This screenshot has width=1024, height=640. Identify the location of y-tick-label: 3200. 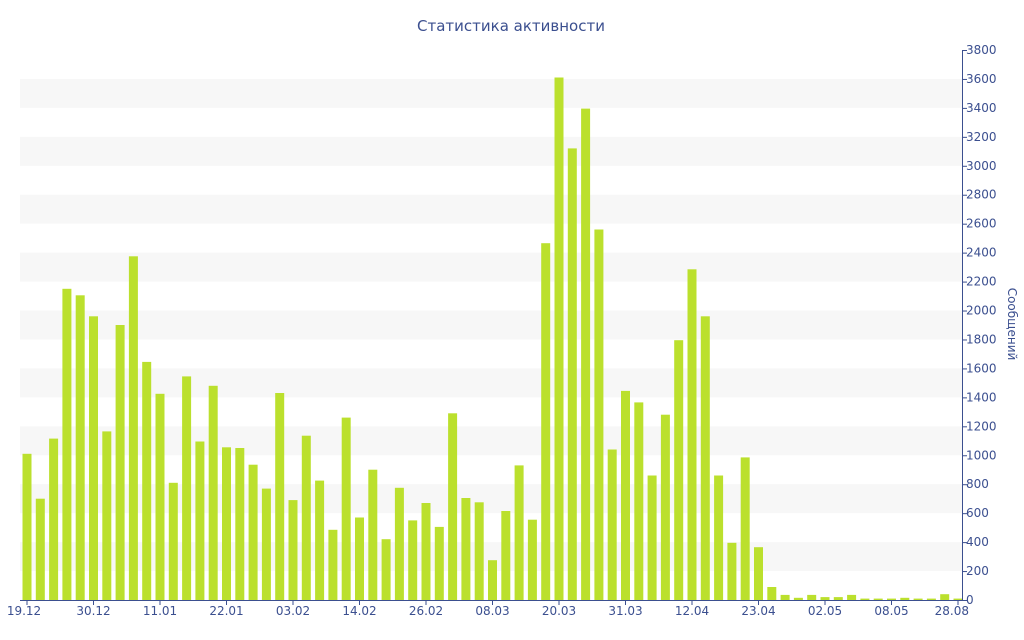
(981, 137).